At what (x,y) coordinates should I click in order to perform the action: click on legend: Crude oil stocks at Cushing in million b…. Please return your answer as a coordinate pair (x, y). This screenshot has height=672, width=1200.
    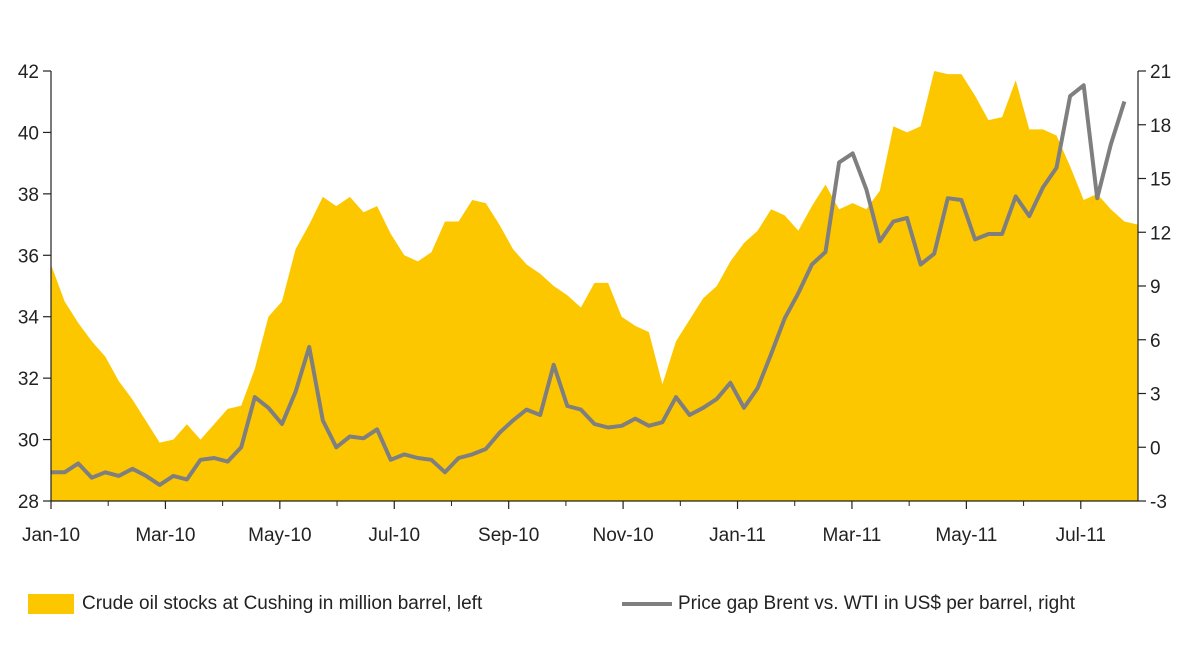
    Looking at the image, I should click on (600, 604).